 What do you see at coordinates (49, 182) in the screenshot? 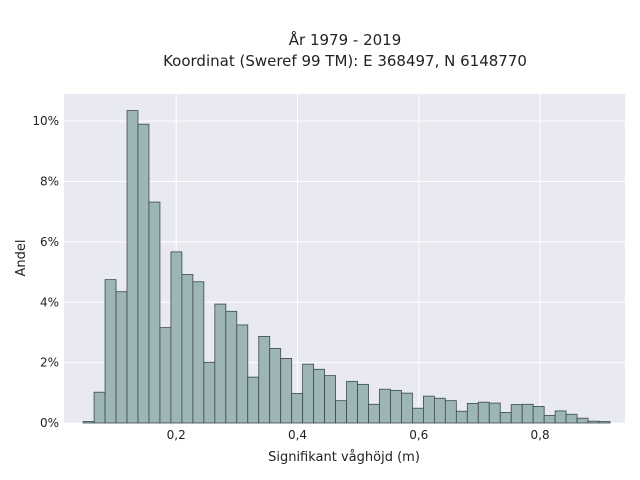
I see `y-tick-label: 8%` at bounding box center [49, 182].